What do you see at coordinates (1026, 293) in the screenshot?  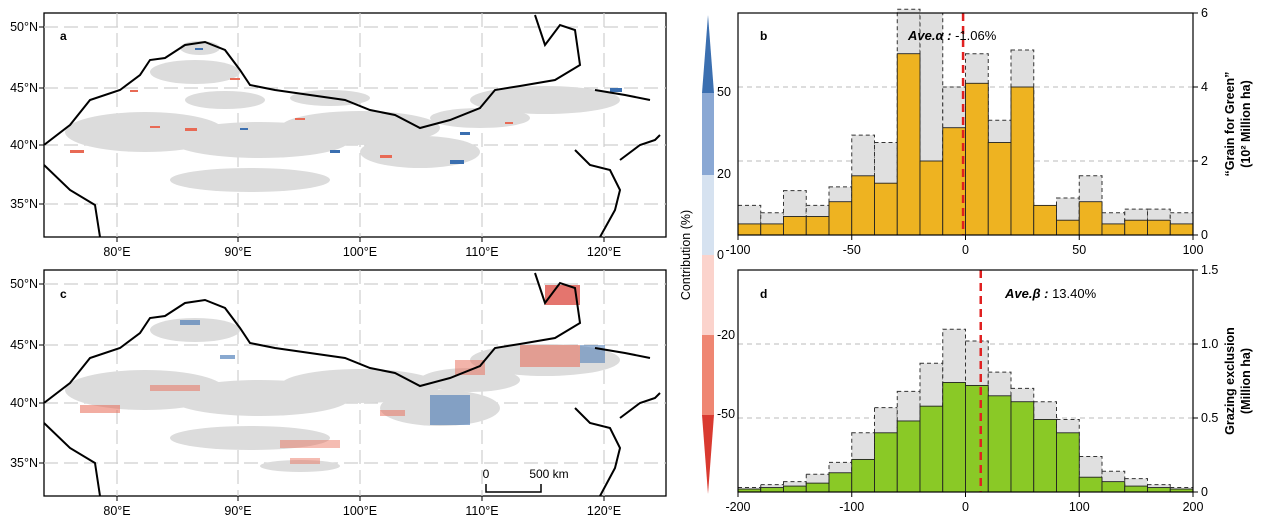 I see `histogram-d-annotation-label: Ave.β :` at bounding box center [1026, 293].